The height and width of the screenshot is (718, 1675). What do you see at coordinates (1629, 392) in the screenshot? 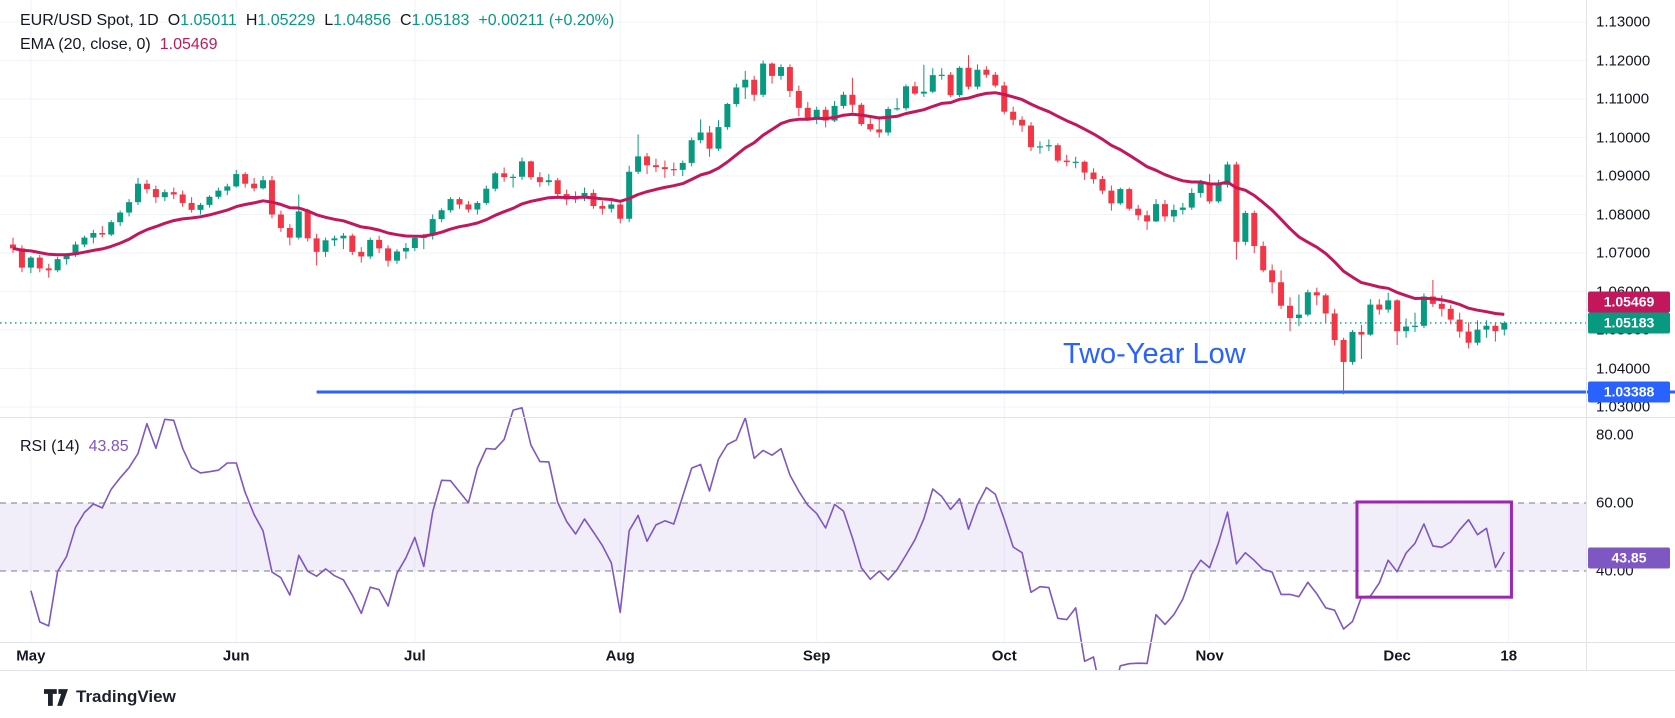
I see `level-price-badge: 1.03388` at bounding box center [1629, 392].